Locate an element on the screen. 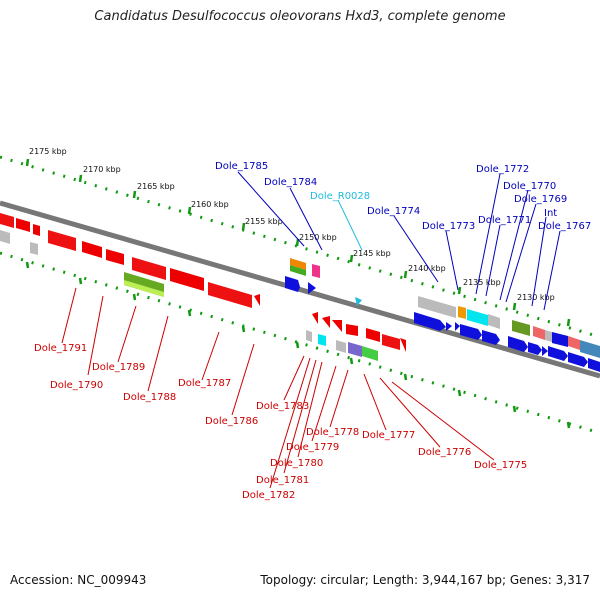 This screenshot has width=600, height=600. accession-text: Accession: NC_009943 is located at coordinates (78, 580).